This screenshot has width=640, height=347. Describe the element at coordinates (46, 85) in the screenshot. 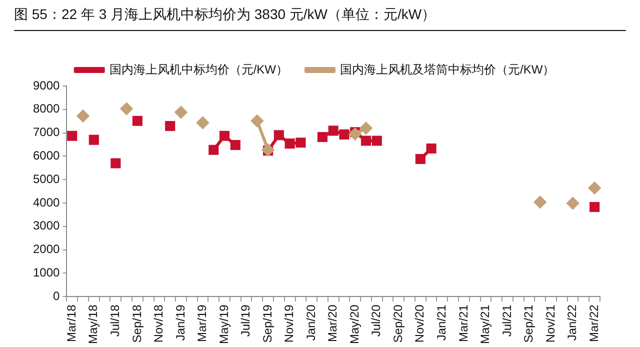

I see `y-tick-label: 9000` at that location.